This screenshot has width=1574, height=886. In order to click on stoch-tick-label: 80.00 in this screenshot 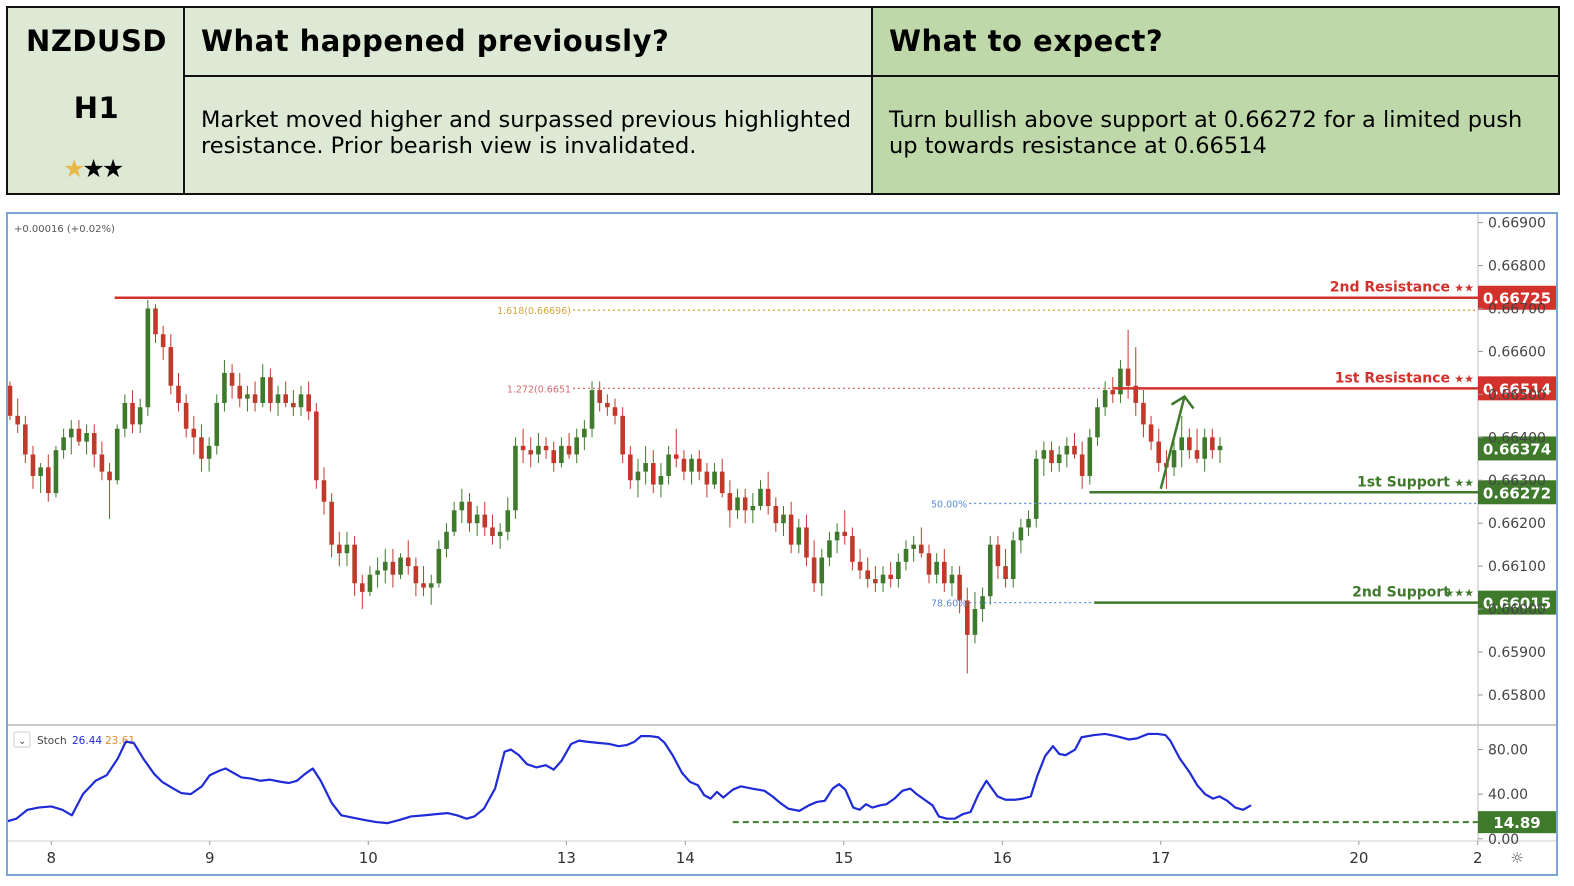, I will do `click(1508, 751)`.